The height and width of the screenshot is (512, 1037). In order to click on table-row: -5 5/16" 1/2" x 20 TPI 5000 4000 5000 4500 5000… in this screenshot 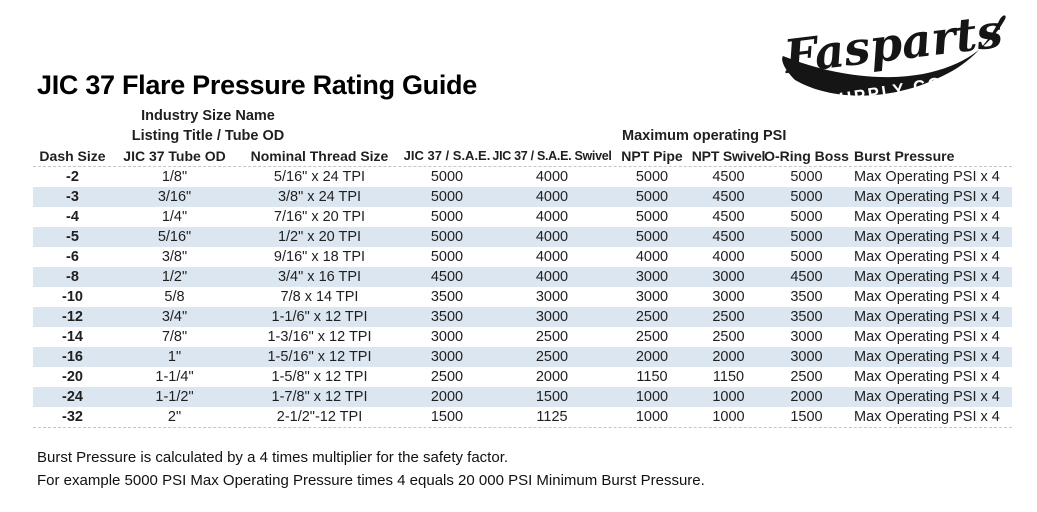, I will do `click(522, 237)`.